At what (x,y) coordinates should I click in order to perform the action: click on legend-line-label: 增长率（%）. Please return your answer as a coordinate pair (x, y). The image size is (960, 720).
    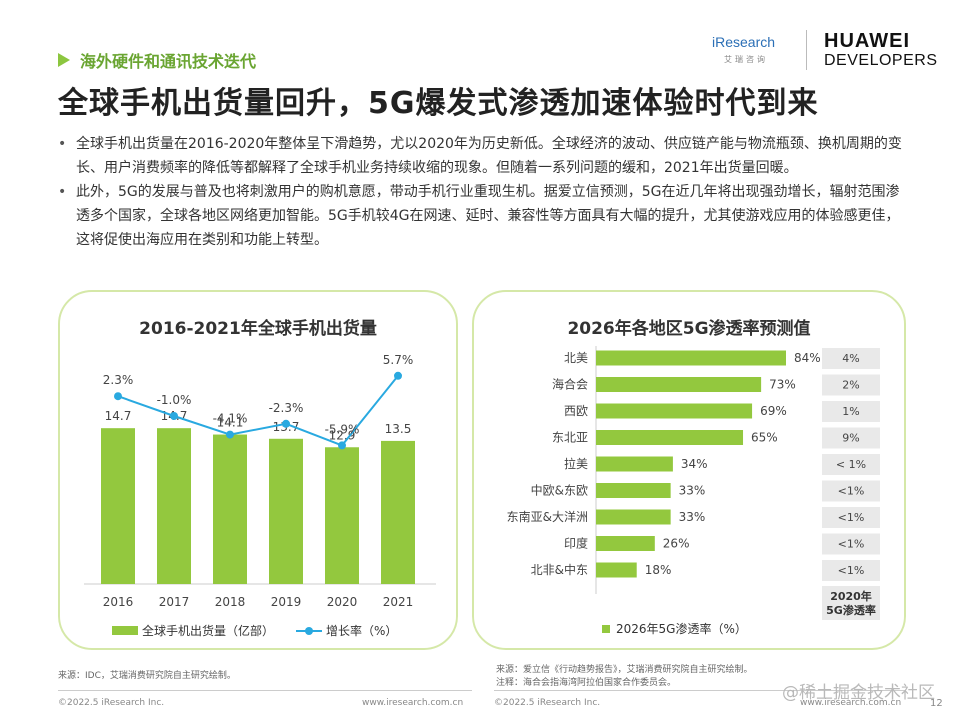
    Looking at the image, I should click on (362, 631).